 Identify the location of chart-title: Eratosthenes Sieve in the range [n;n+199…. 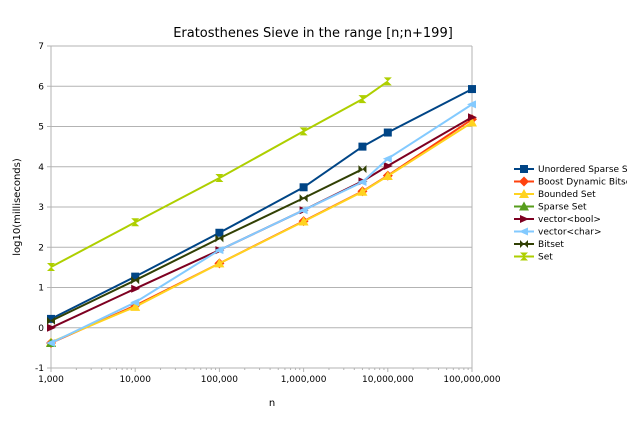
(313, 33).